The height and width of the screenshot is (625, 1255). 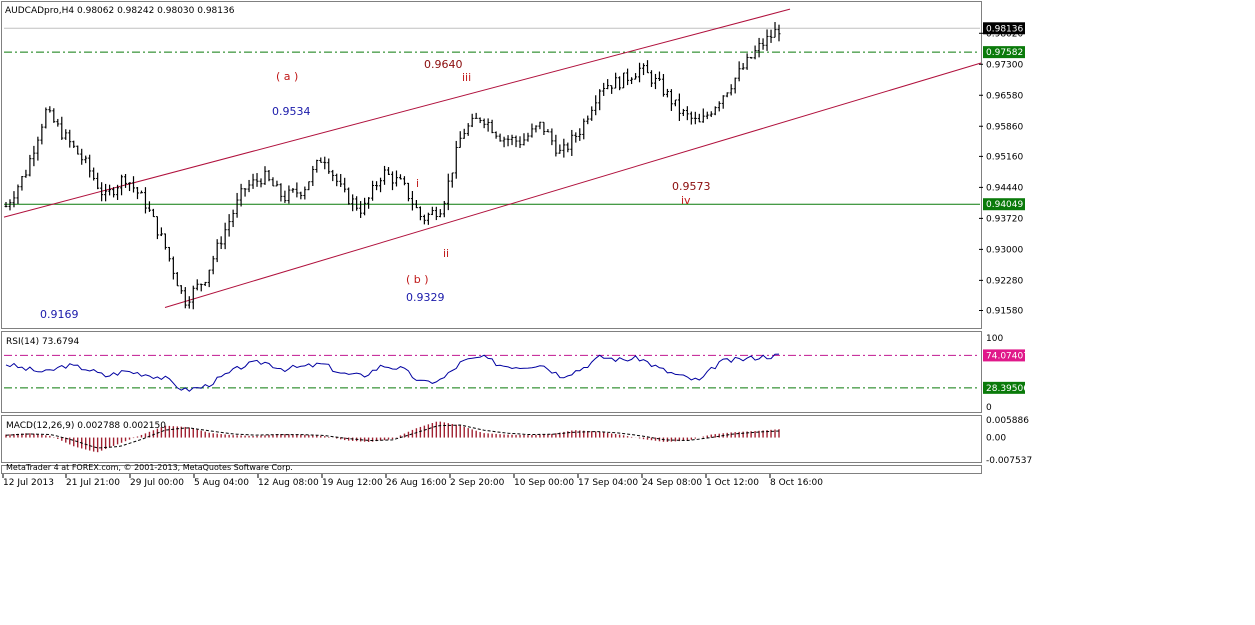 What do you see at coordinates (477, 483) in the screenshot?
I see `time-tick-label: 2 Sep 20:00` at bounding box center [477, 483].